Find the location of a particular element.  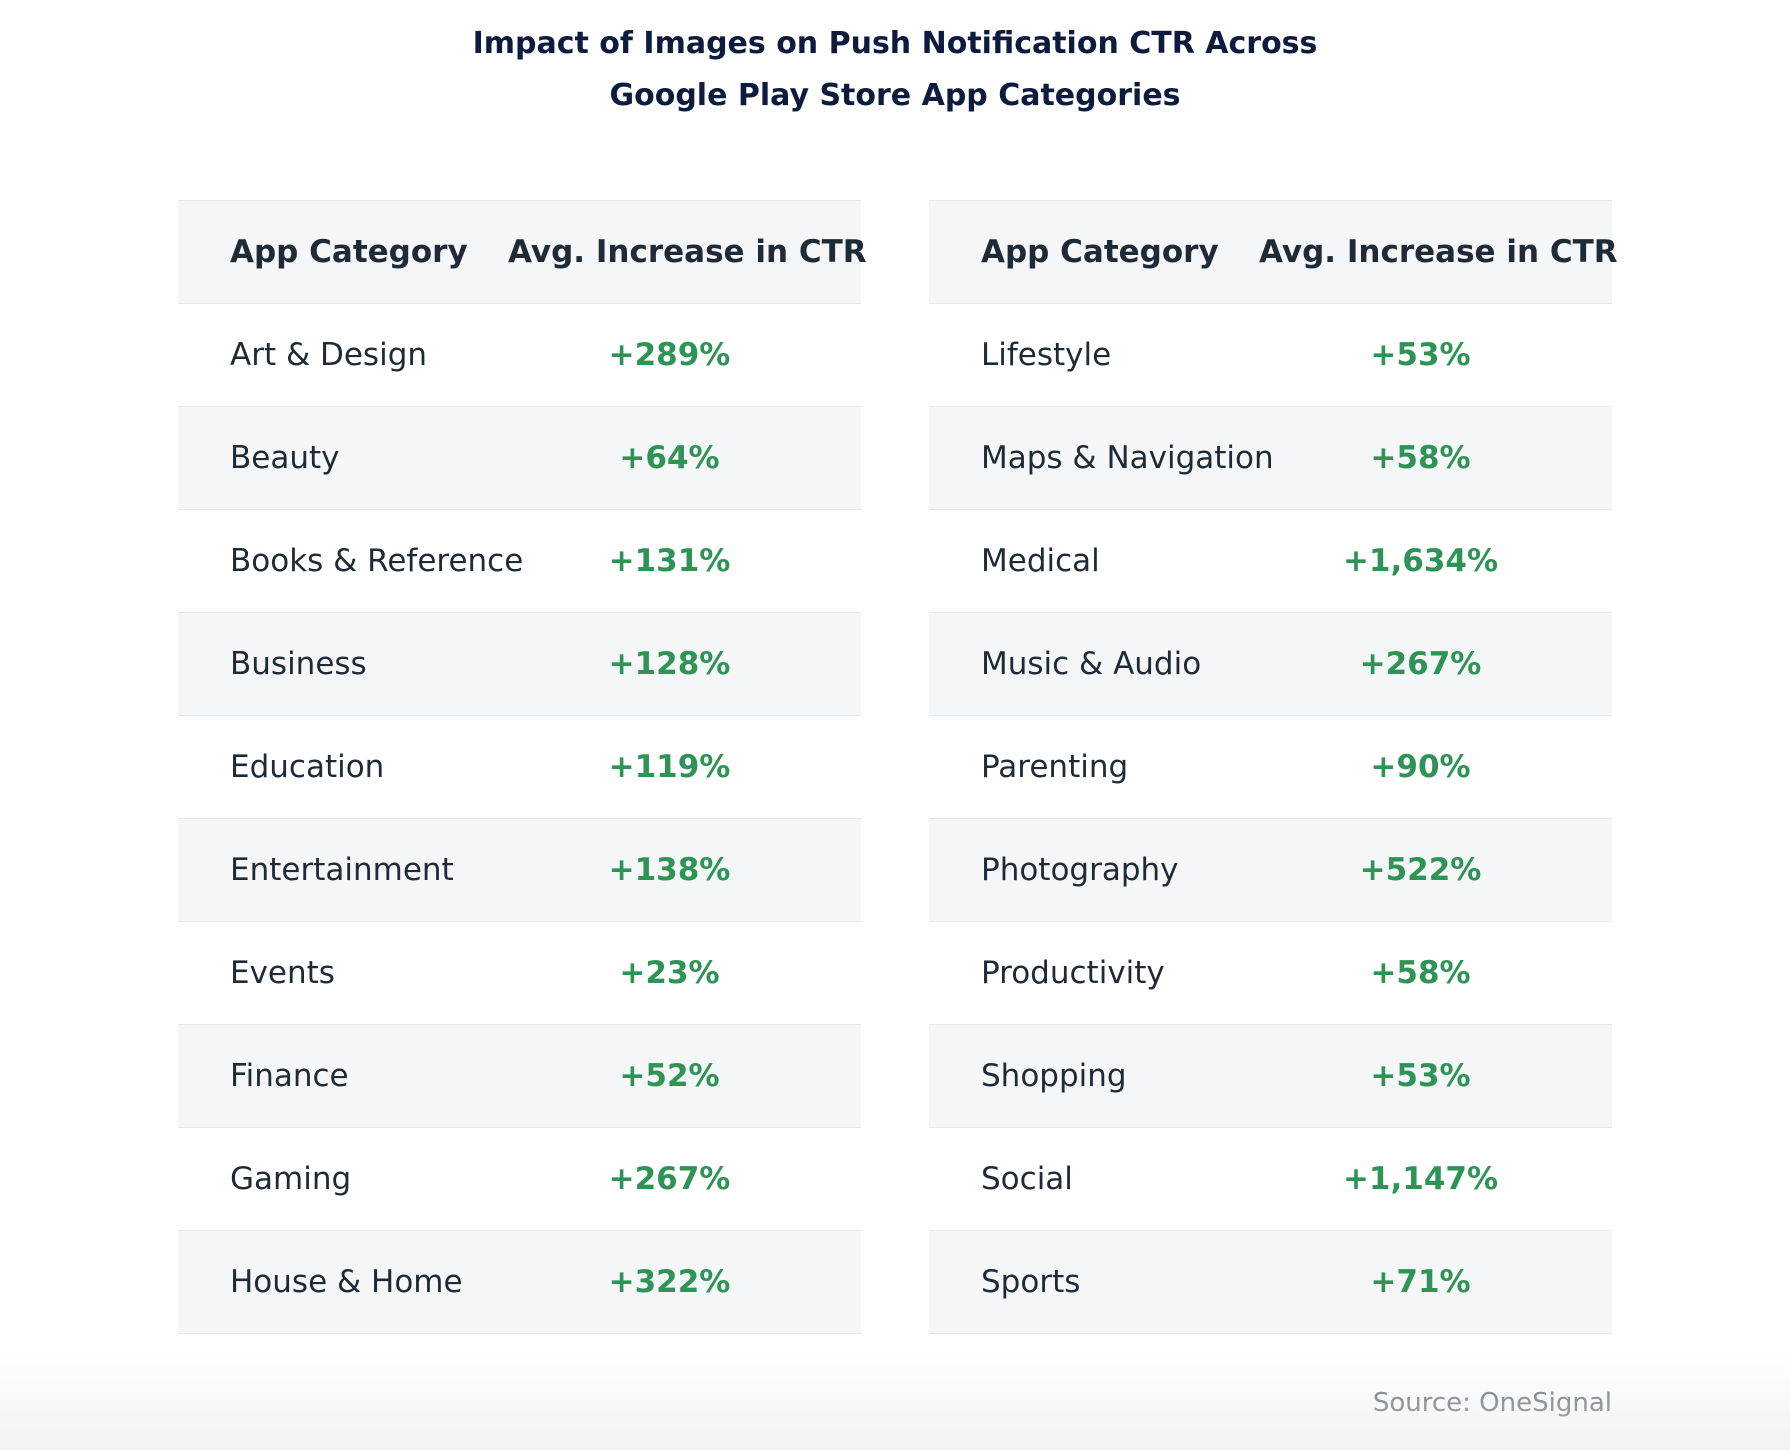

table-row: Productivity +58% is located at coordinates (1270, 973).